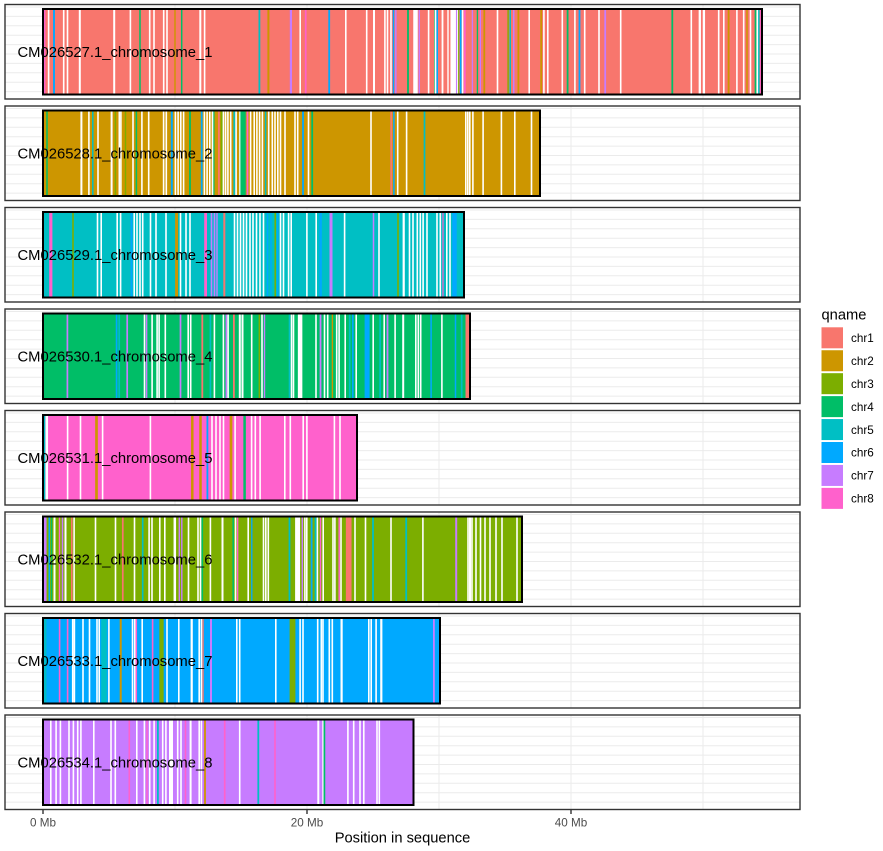  I want to click on svg-text: chr1, so click(862, 338).